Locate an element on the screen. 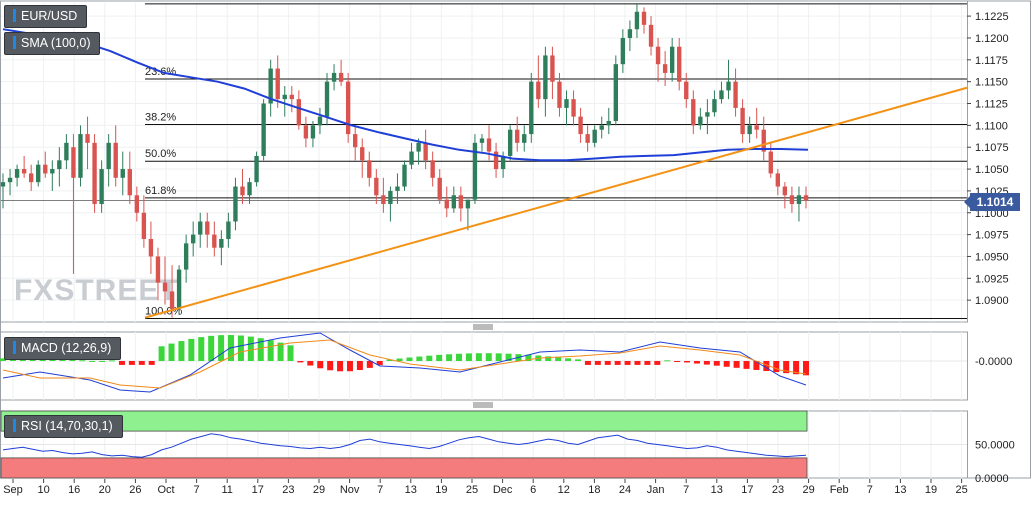  y-tick-label: 1.0900 is located at coordinates (992, 301).